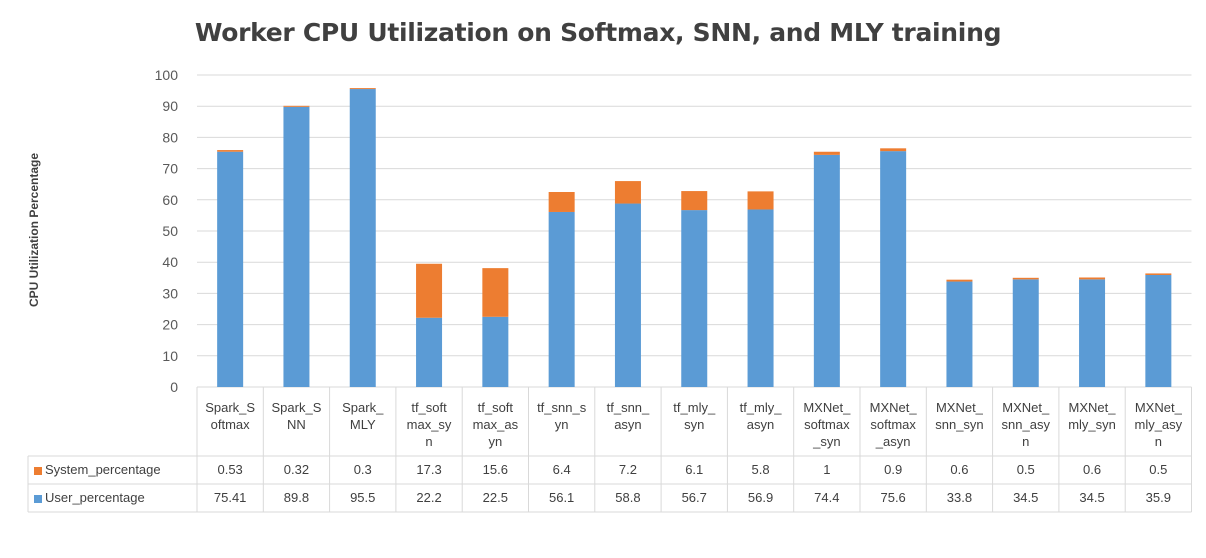 The image size is (1206, 558). What do you see at coordinates (170, 262) in the screenshot?
I see `y-tick-label: 40` at bounding box center [170, 262].